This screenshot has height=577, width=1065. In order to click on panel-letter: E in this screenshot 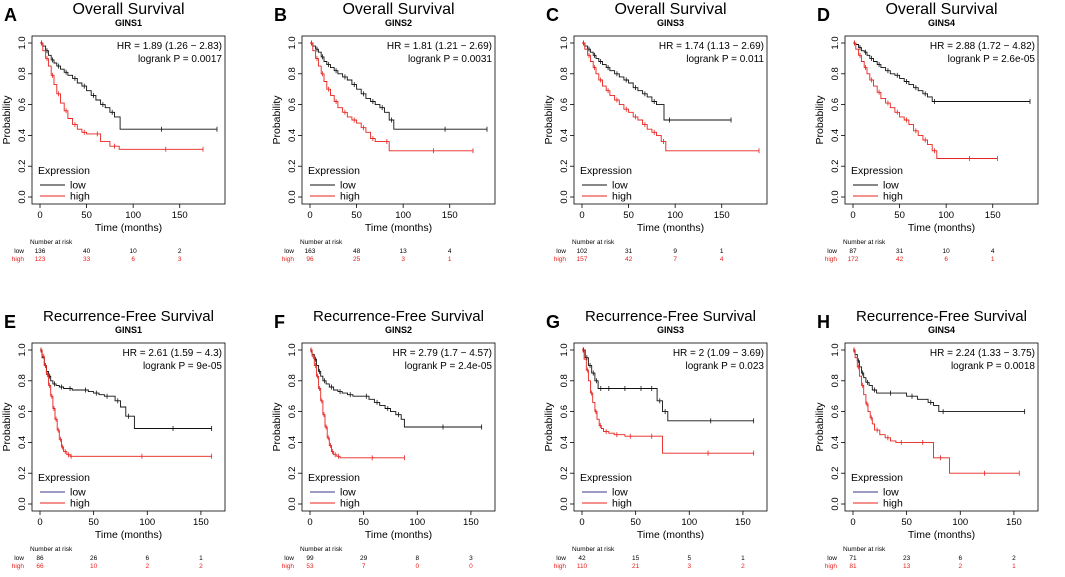, I will do `click(10, 322)`.